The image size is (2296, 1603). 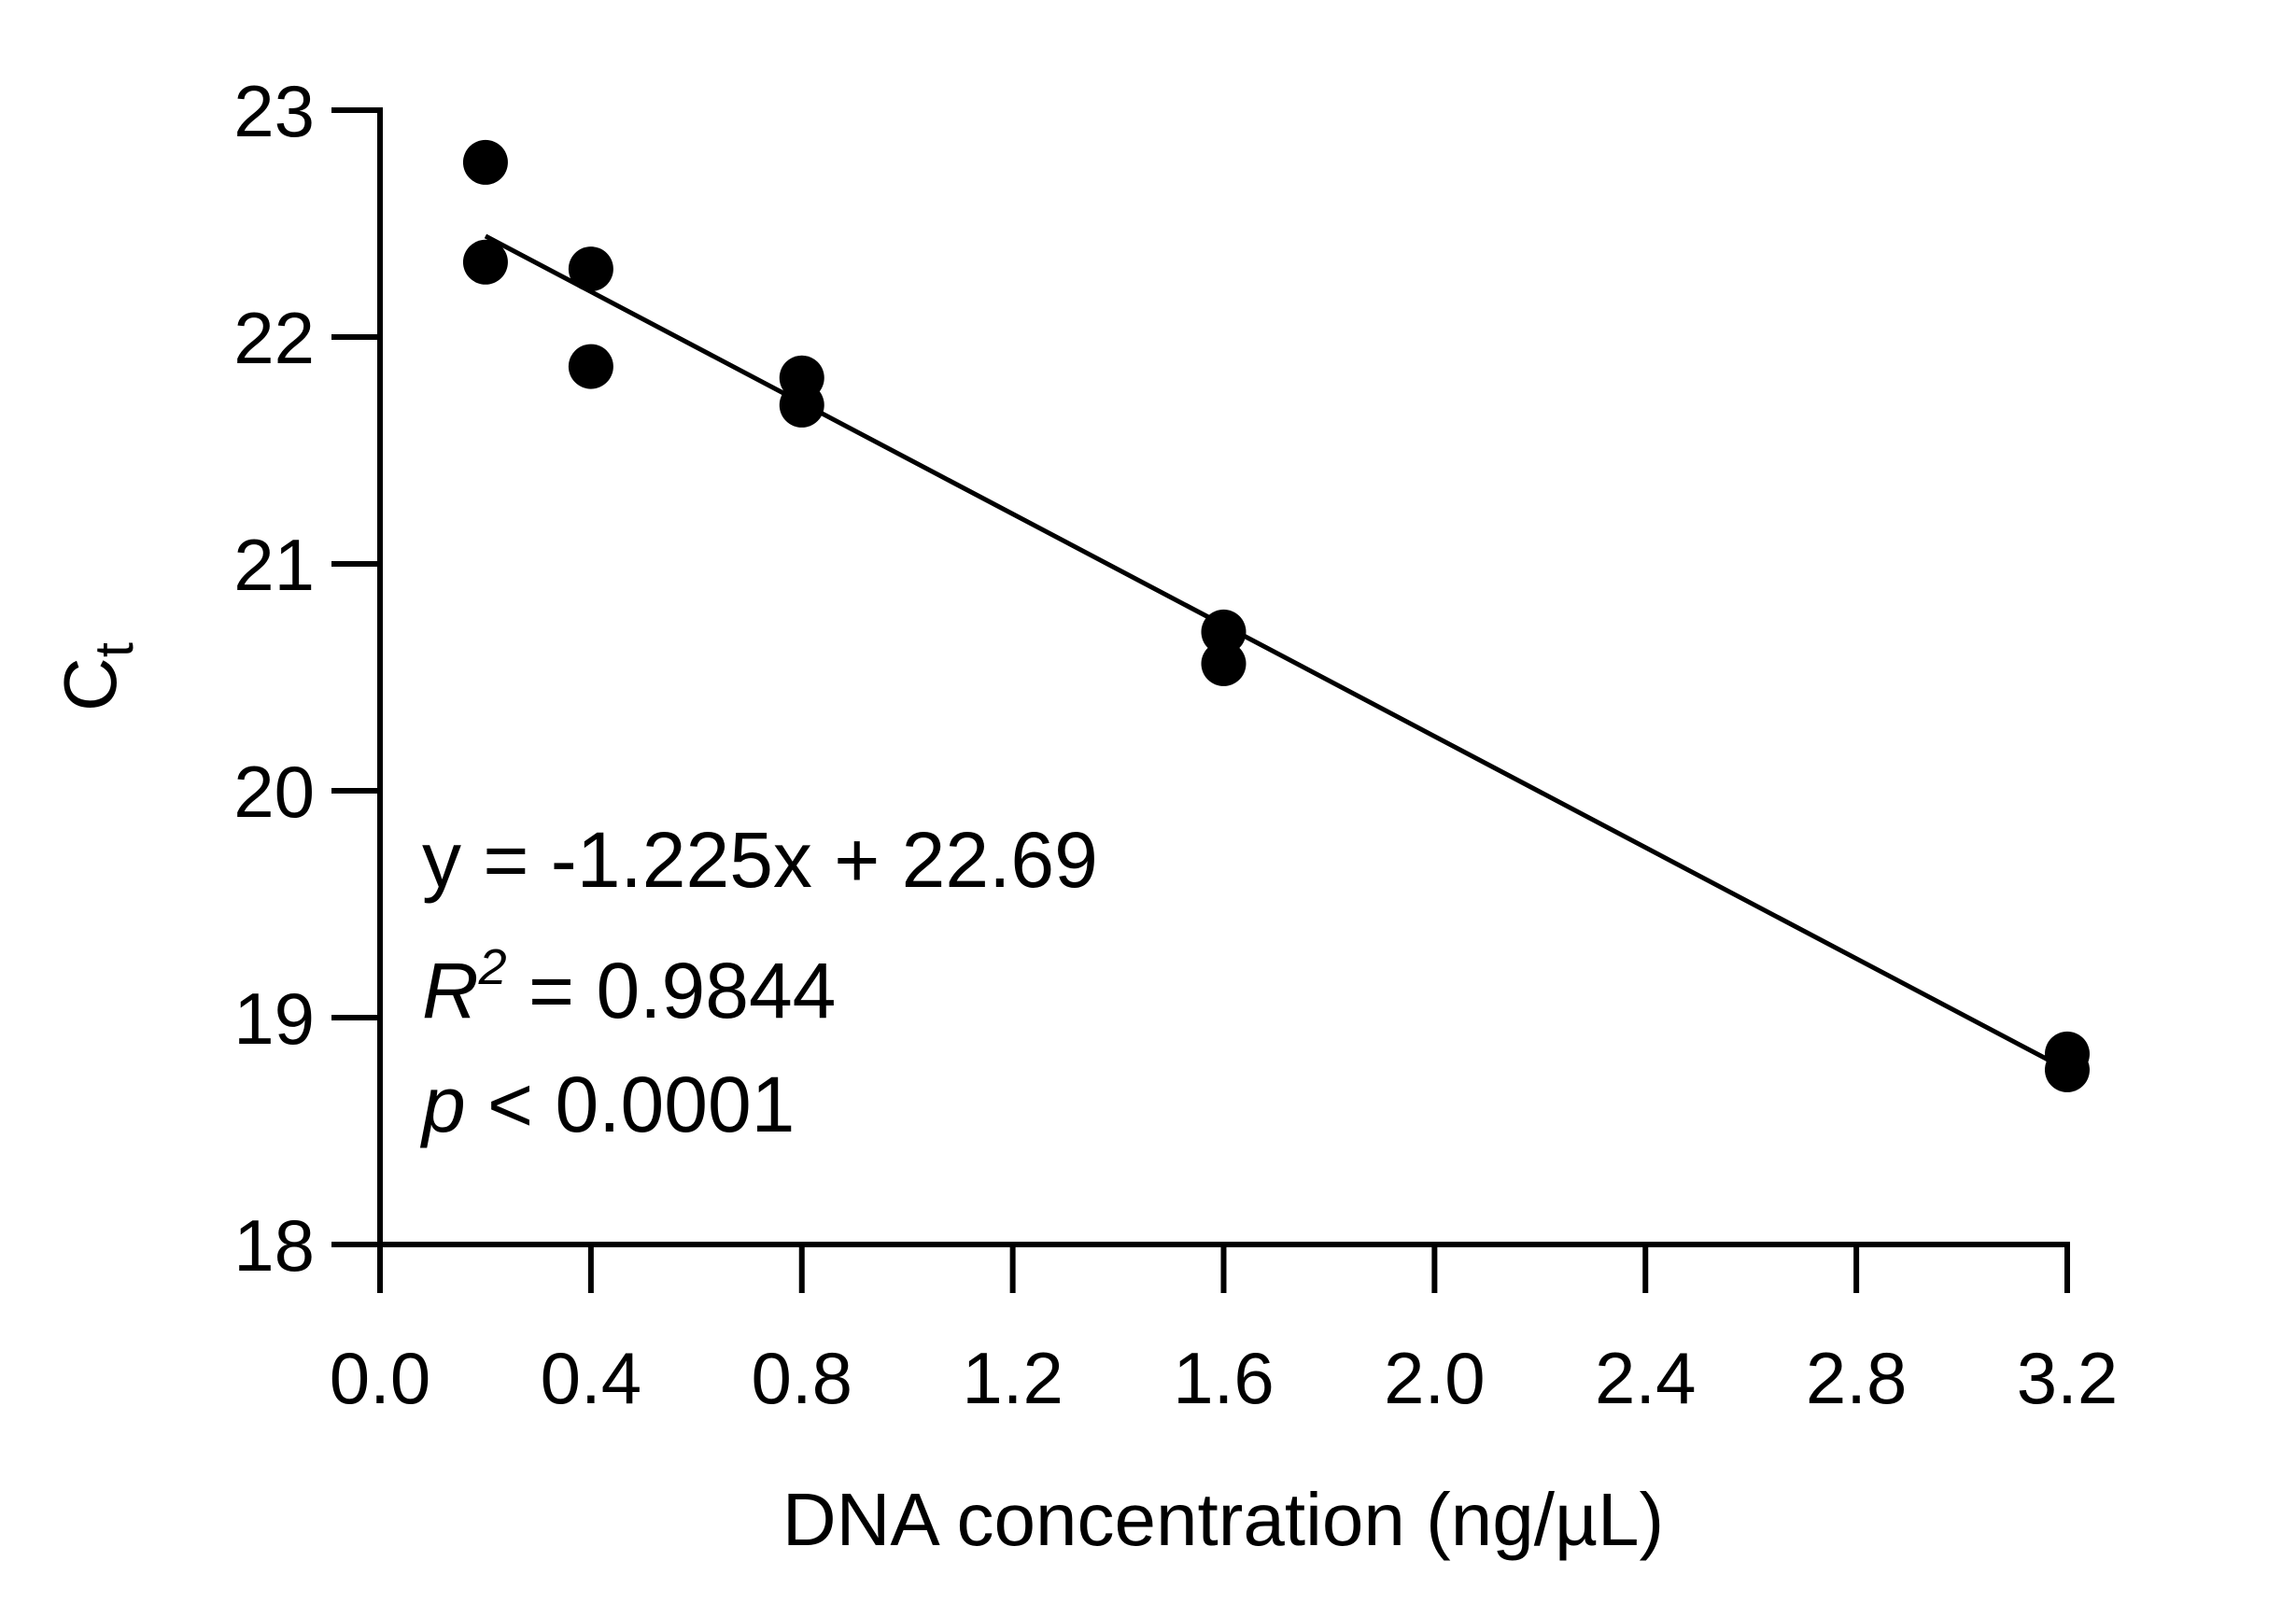 I want to click on x-tick-label: 1.2, so click(x=1013, y=1378).